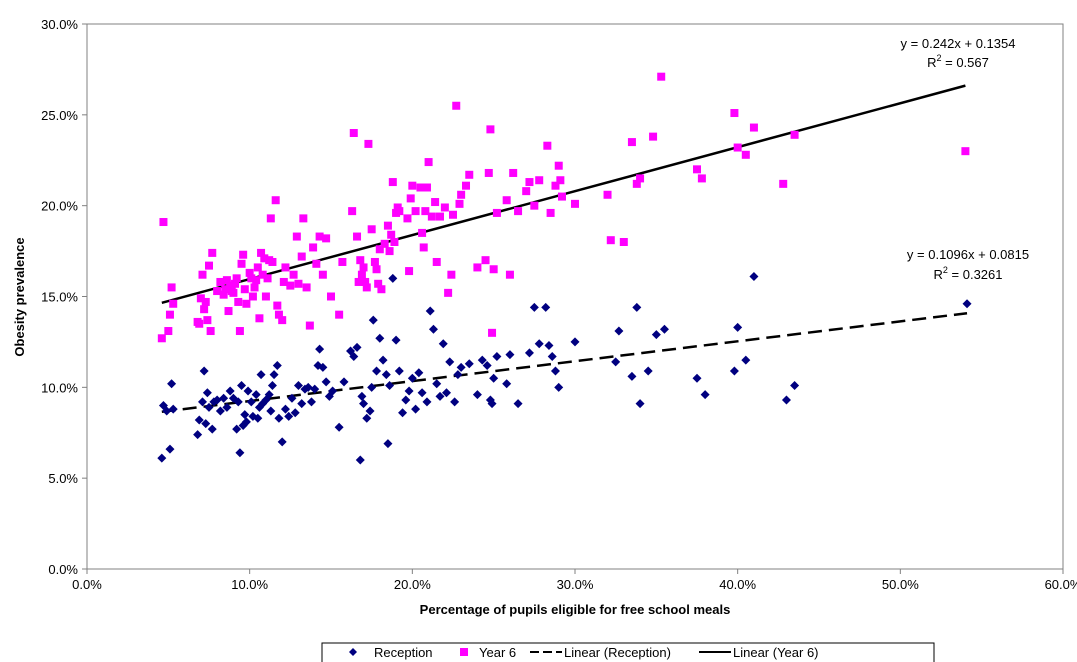 The width and height of the screenshot is (1077, 662). I want to click on y-tick-label: 25.0%, so click(59, 115).